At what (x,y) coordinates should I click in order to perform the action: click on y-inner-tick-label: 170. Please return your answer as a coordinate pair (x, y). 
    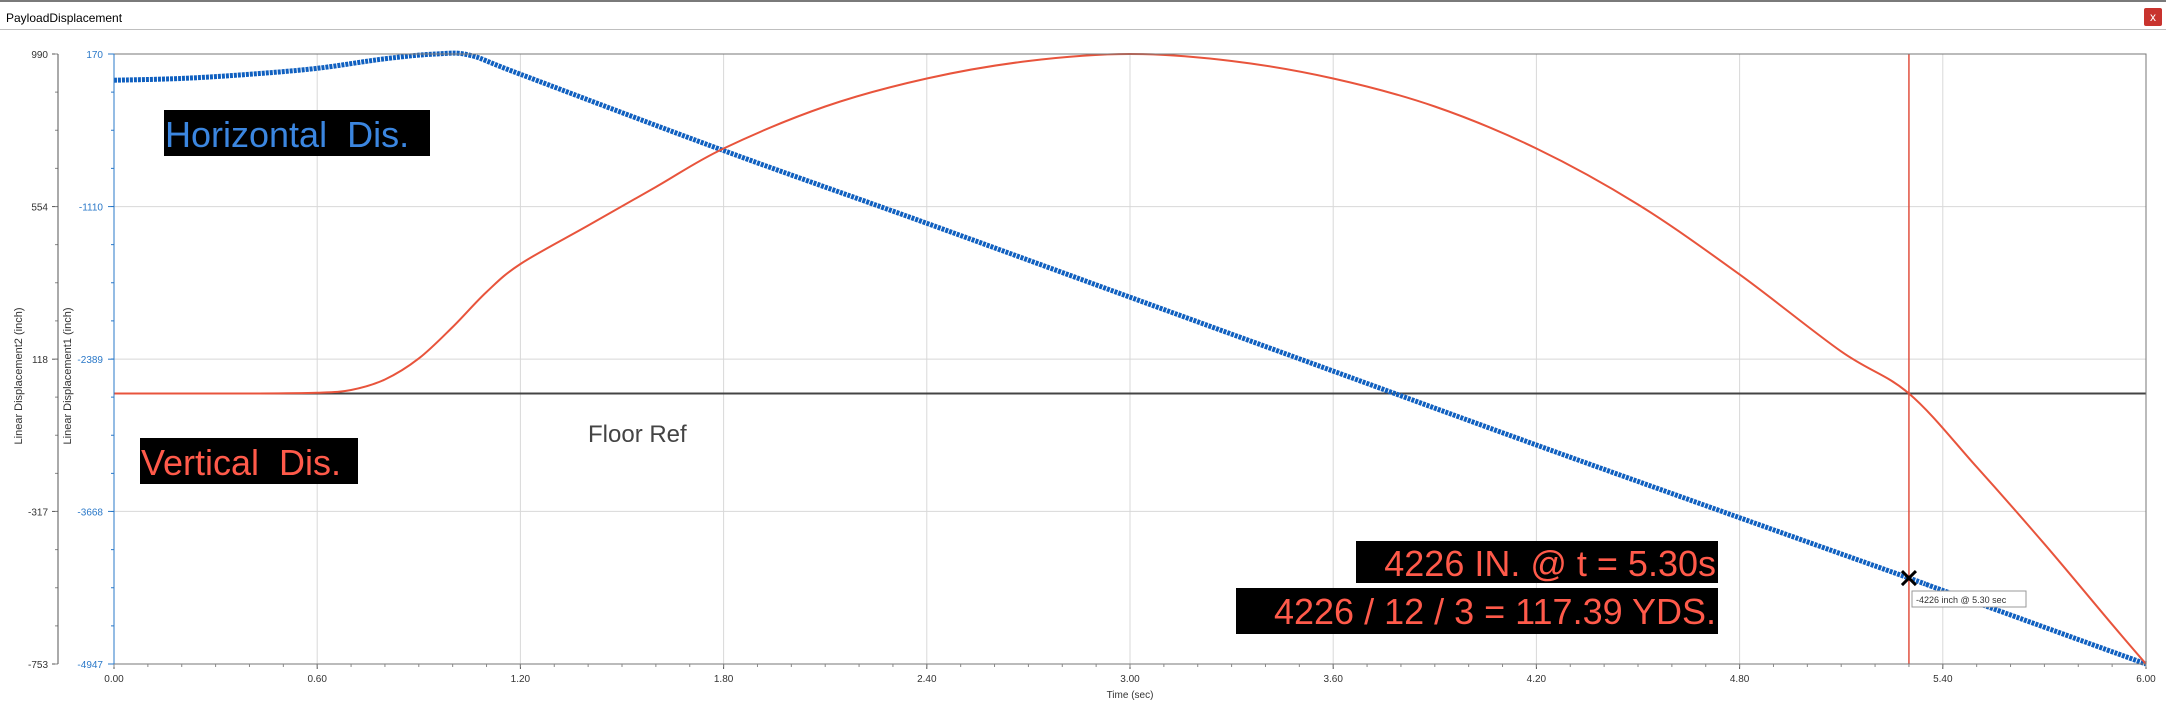
    Looking at the image, I should click on (94, 55).